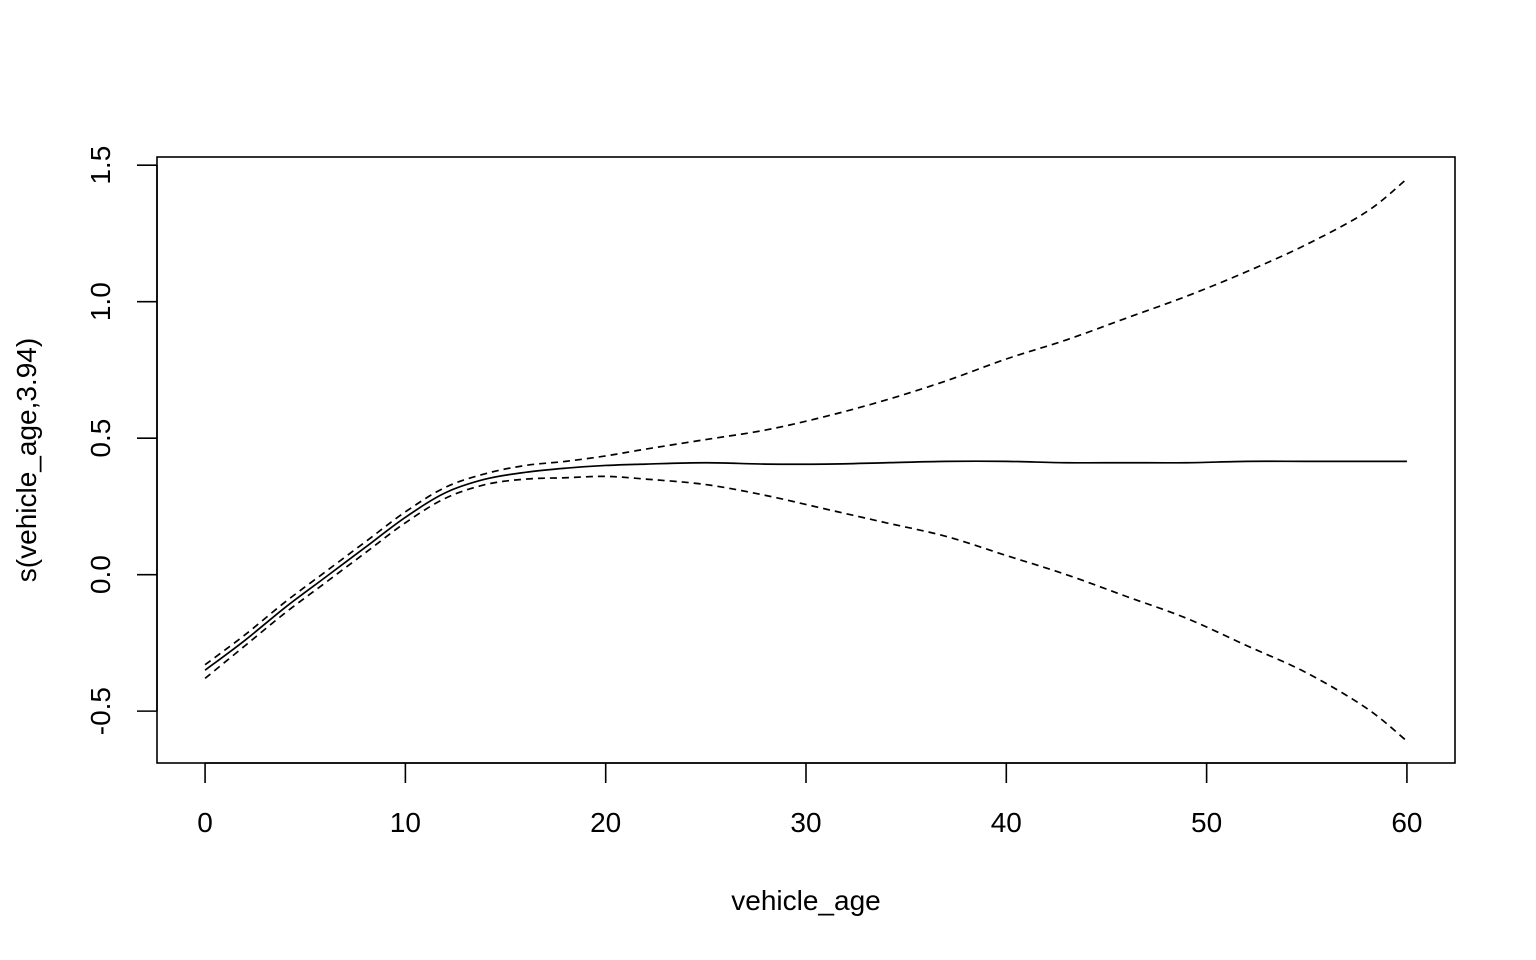 This screenshot has width=1536, height=960. Describe the element at coordinates (205, 822) in the screenshot. I see `x-tick-label: 0` at that location.